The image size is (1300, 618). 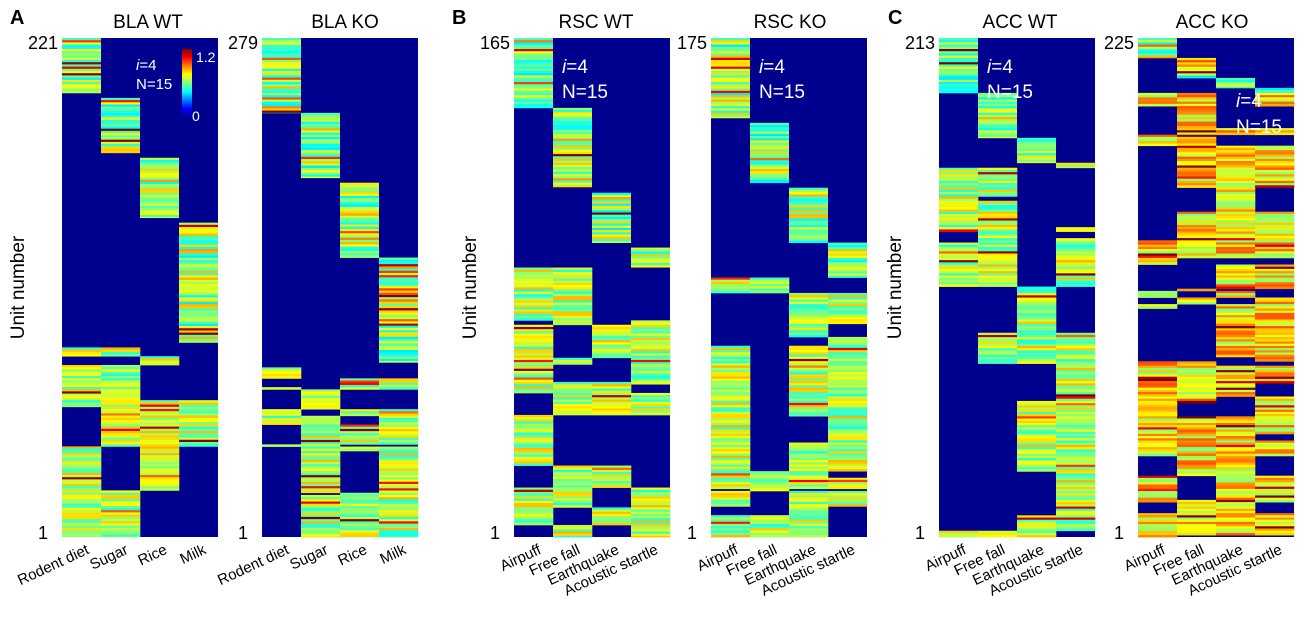 I want to click on y-bottom-label: 1, so click(x=43, y=533).